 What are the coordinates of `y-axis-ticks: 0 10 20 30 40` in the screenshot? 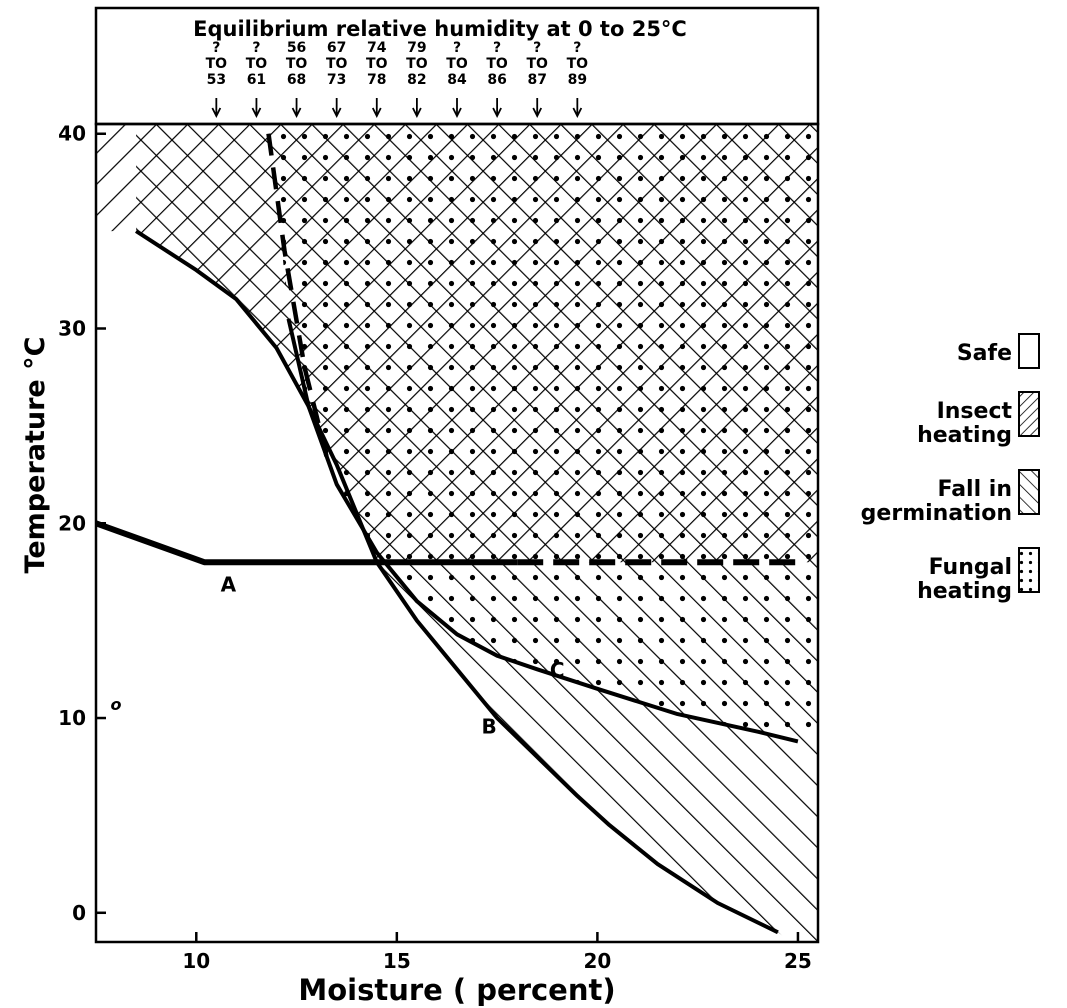 It's located at (82, 523).